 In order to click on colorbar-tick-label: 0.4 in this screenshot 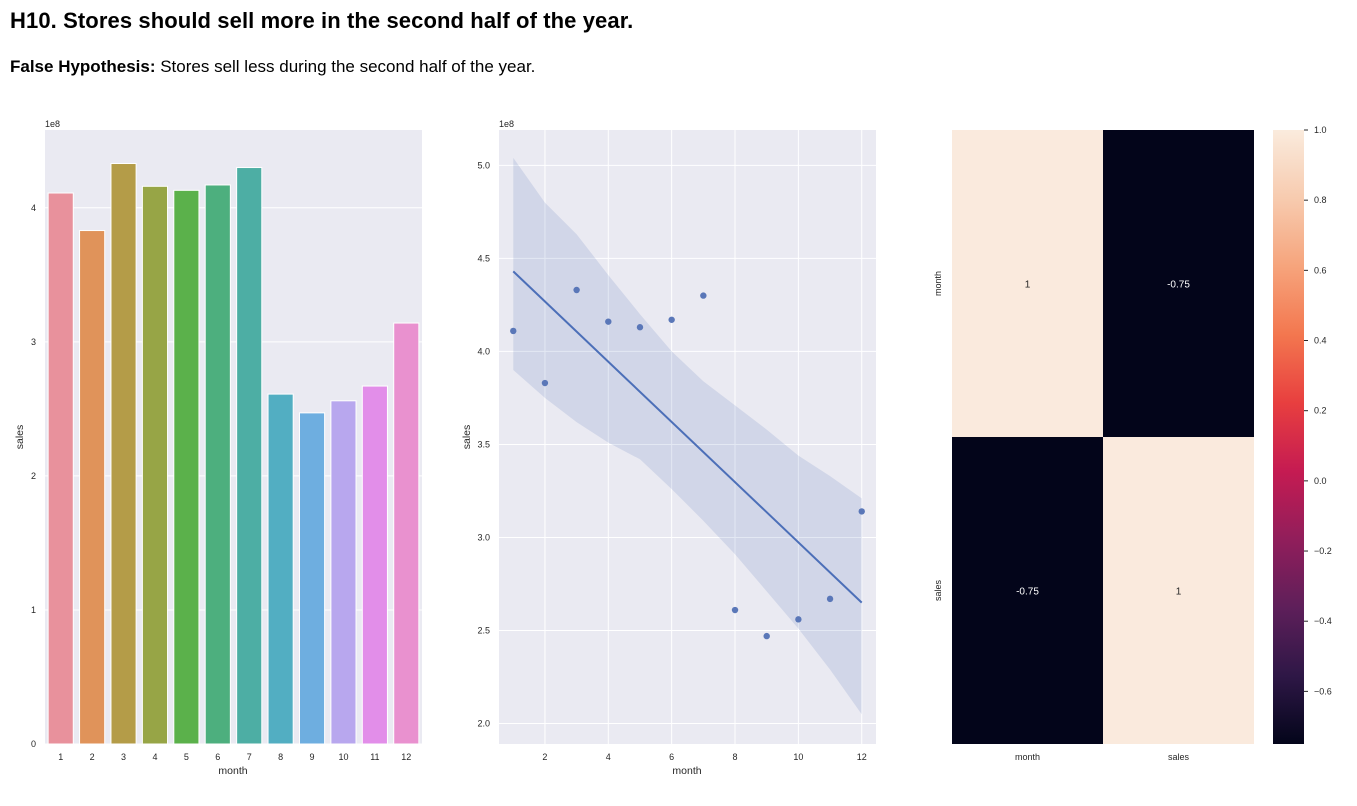, I will do `click(1320, 341)`.